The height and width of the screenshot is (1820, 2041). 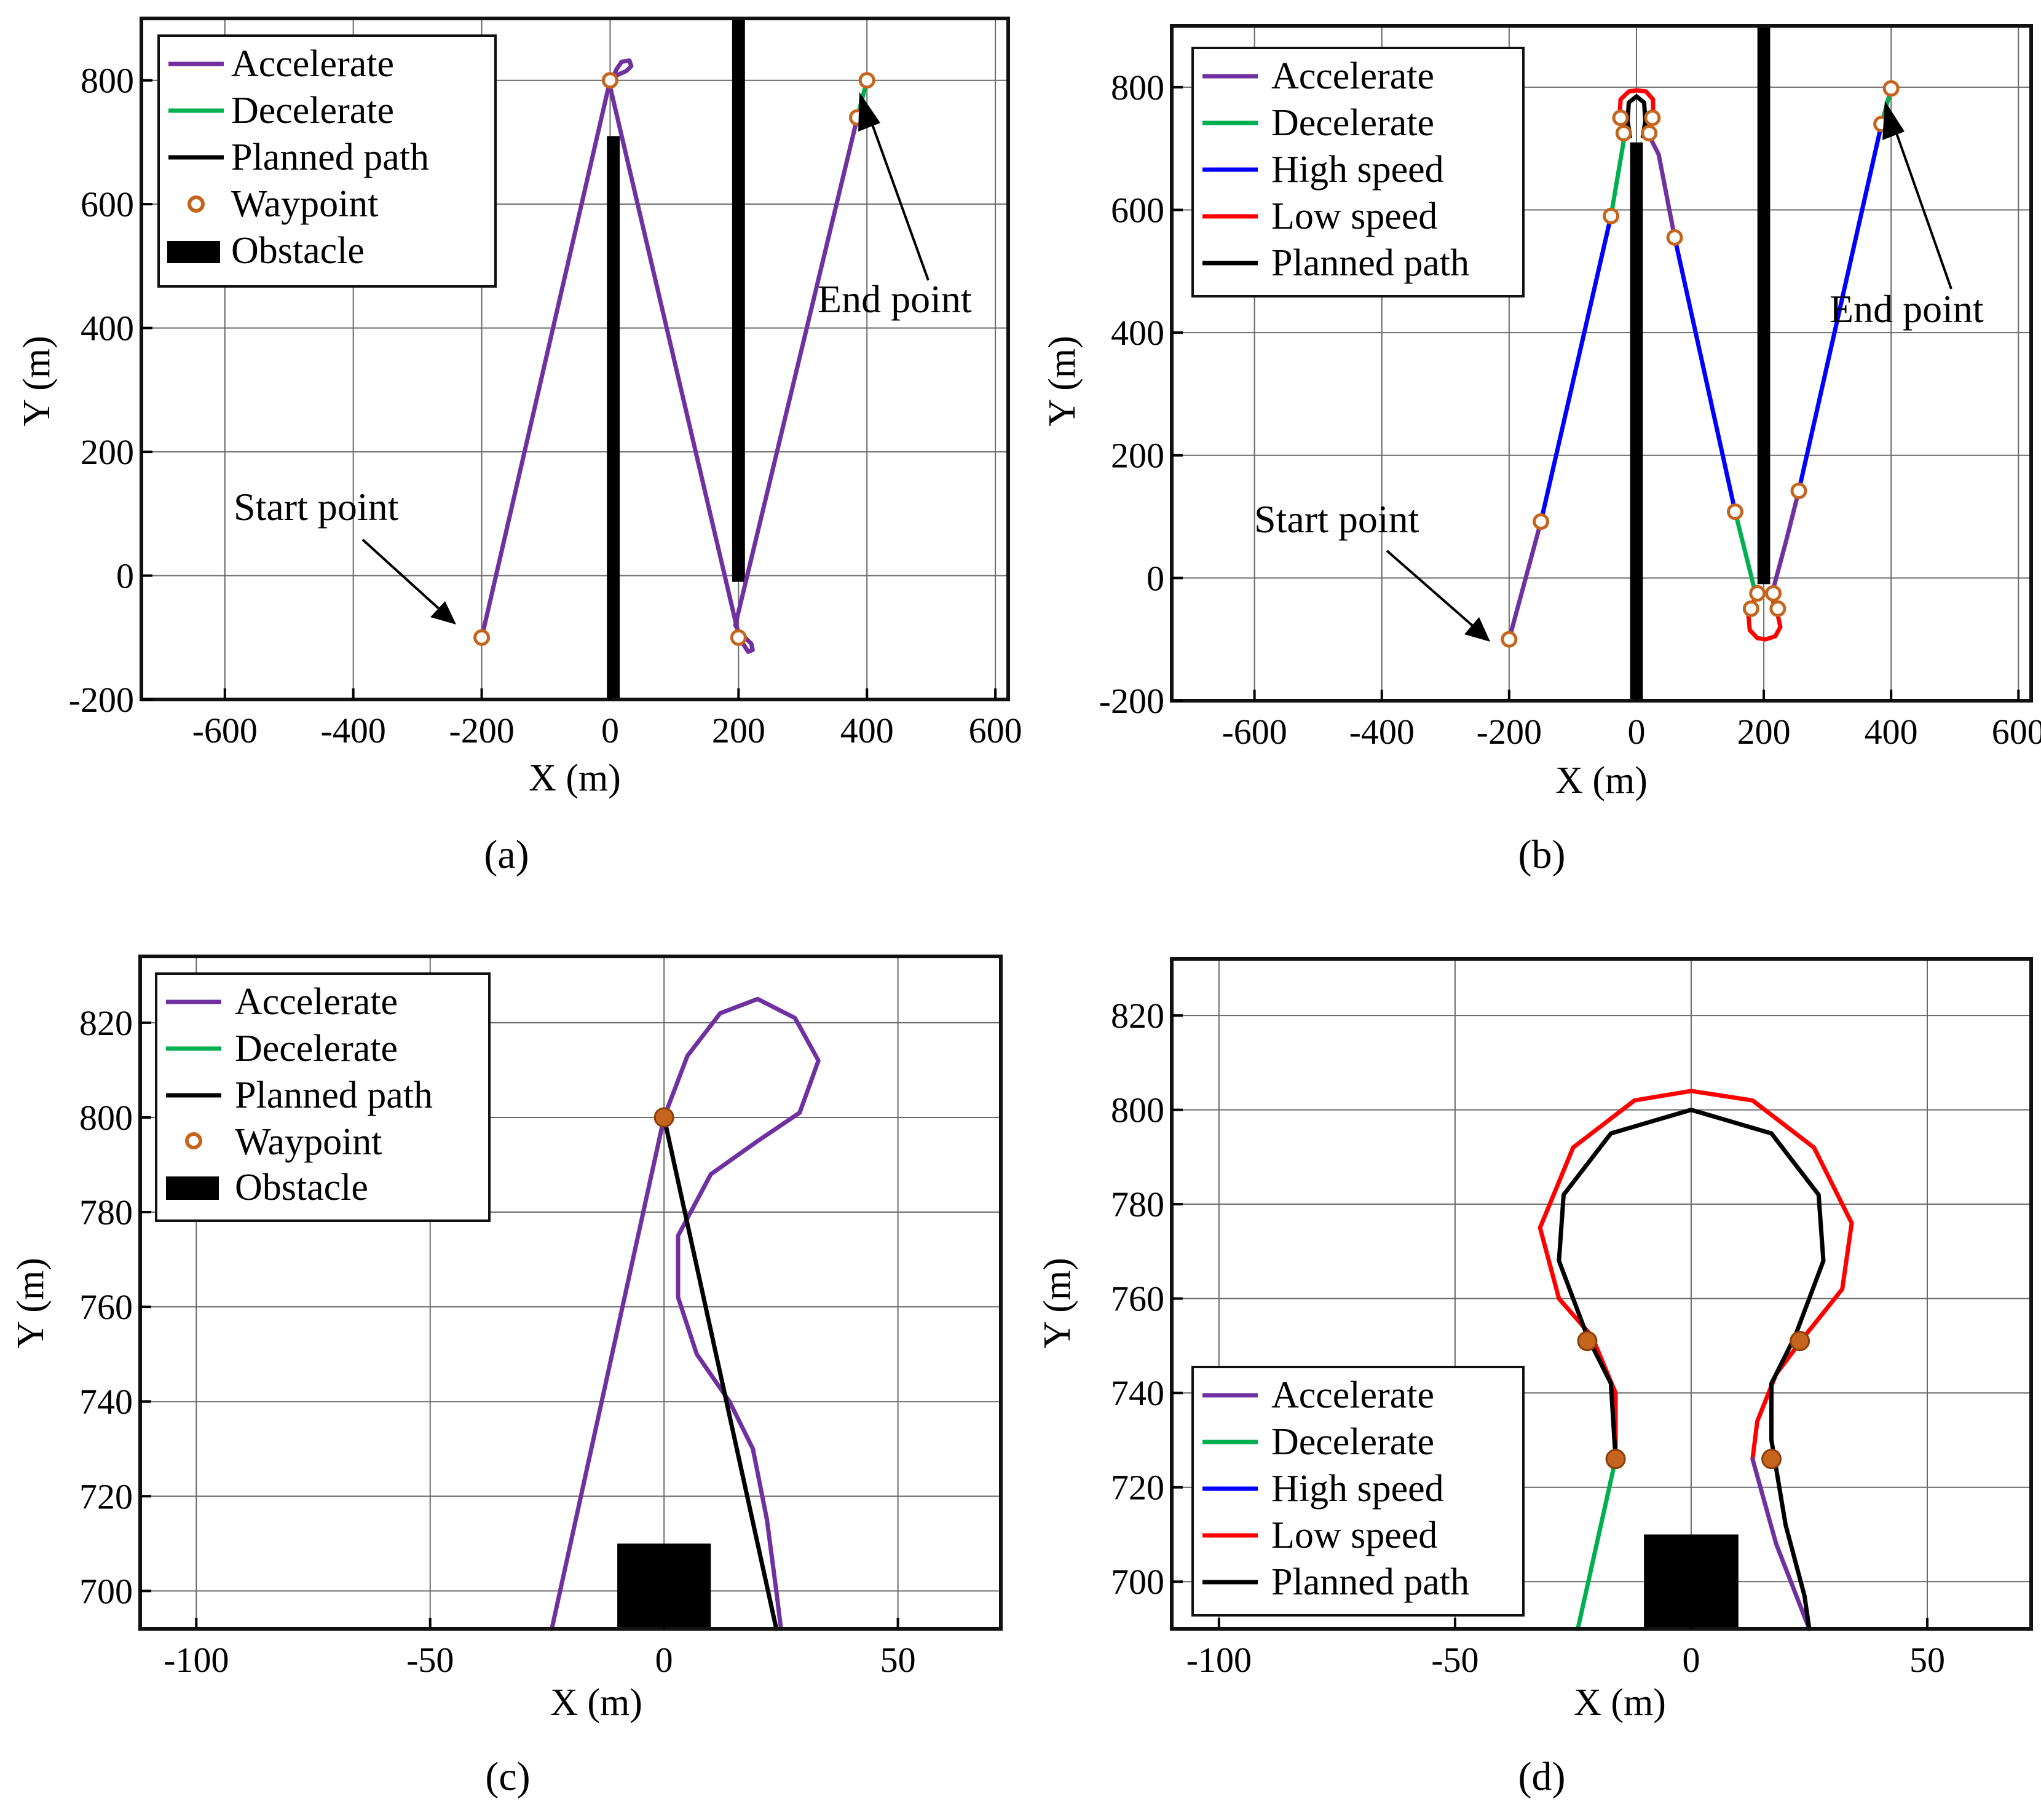 What do you see at coordinates (481, 730) in the screenshot?
I see `panel-a-xtick-label-2: -200` at bounding box center [481, 730].